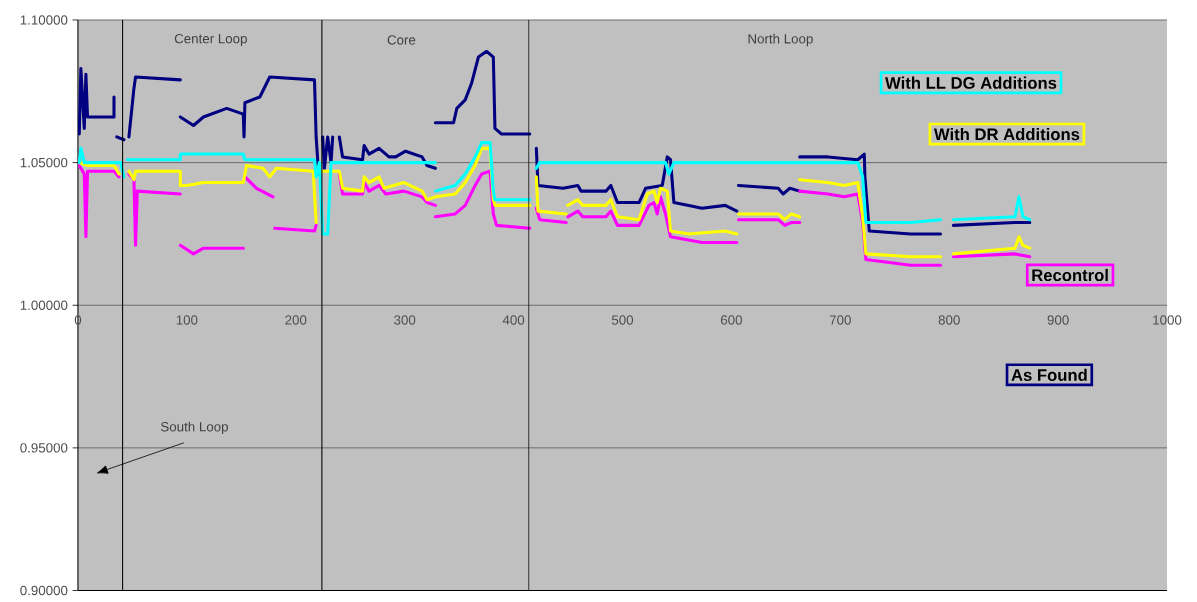 This screenshot has height=602, width=1197. What do you see at coordinates (1006, 133) in the screenshot?
I see `text: With DR Additions` at bounding box center [1006, 133].